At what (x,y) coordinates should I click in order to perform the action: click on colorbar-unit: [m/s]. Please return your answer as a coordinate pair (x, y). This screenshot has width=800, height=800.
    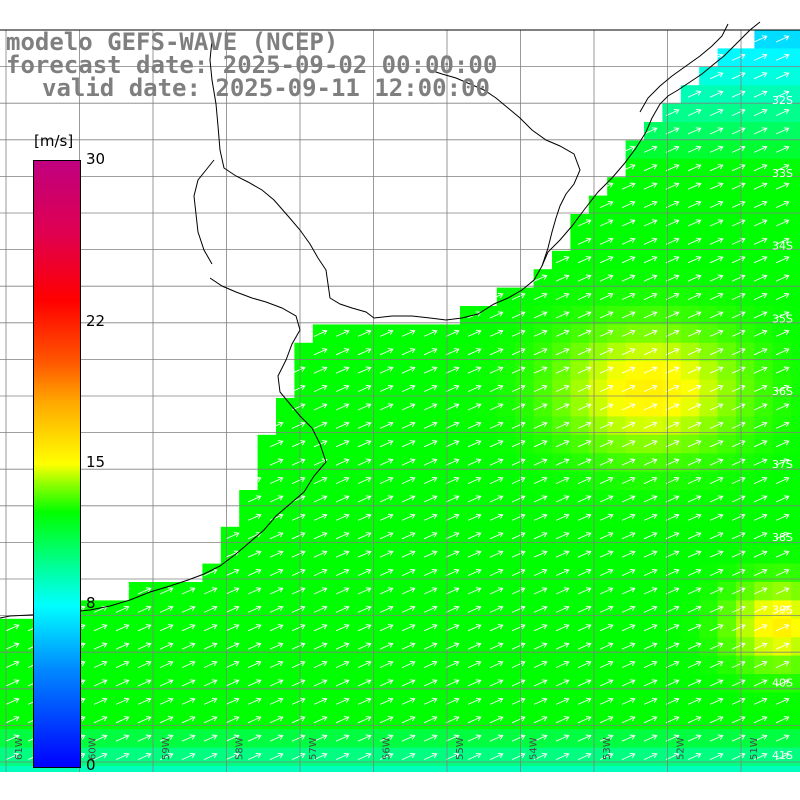
    Looking at the image, I should click on (54, 141).